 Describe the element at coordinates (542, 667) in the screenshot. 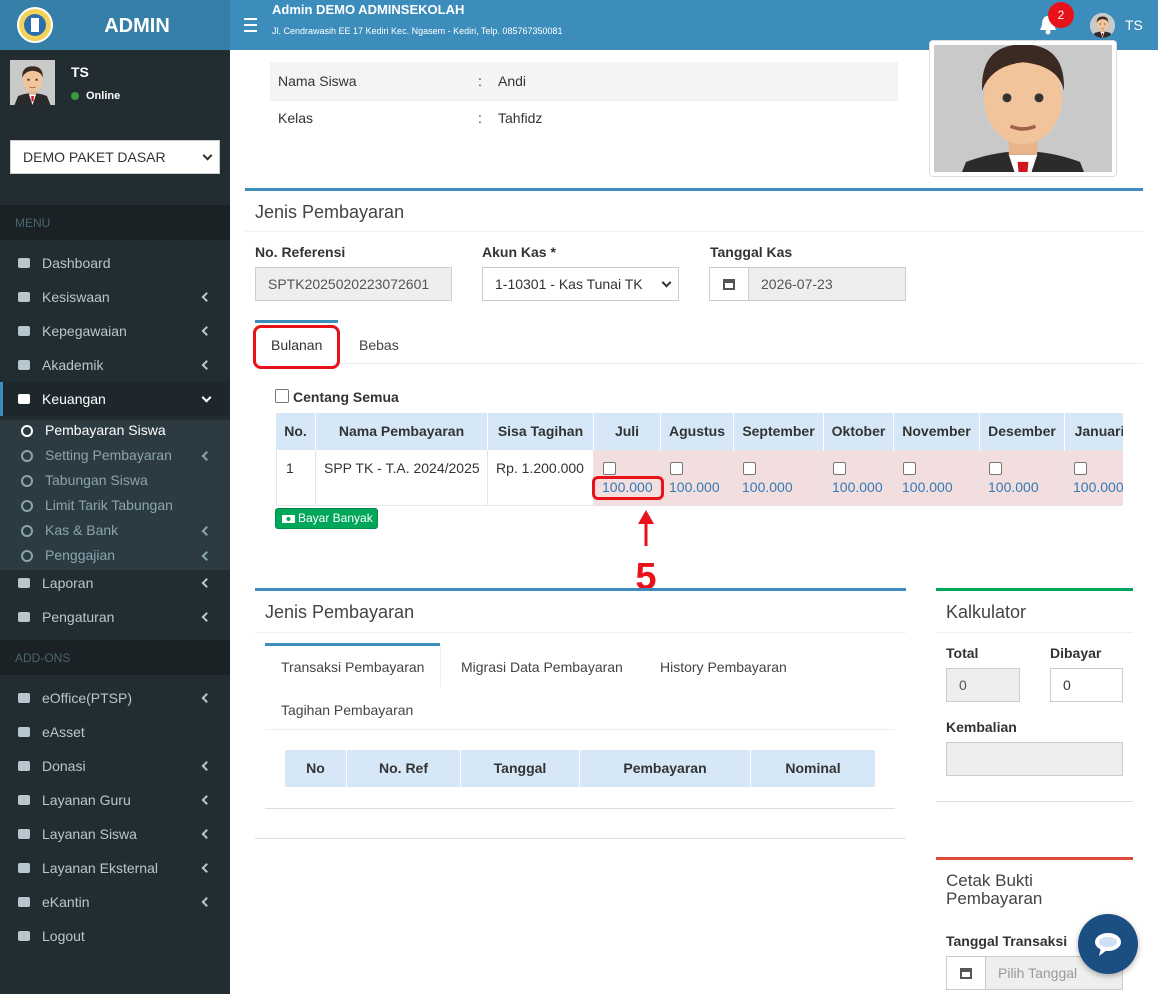

I see `history-tab: Migrasi Data Pembayaran` at that location.